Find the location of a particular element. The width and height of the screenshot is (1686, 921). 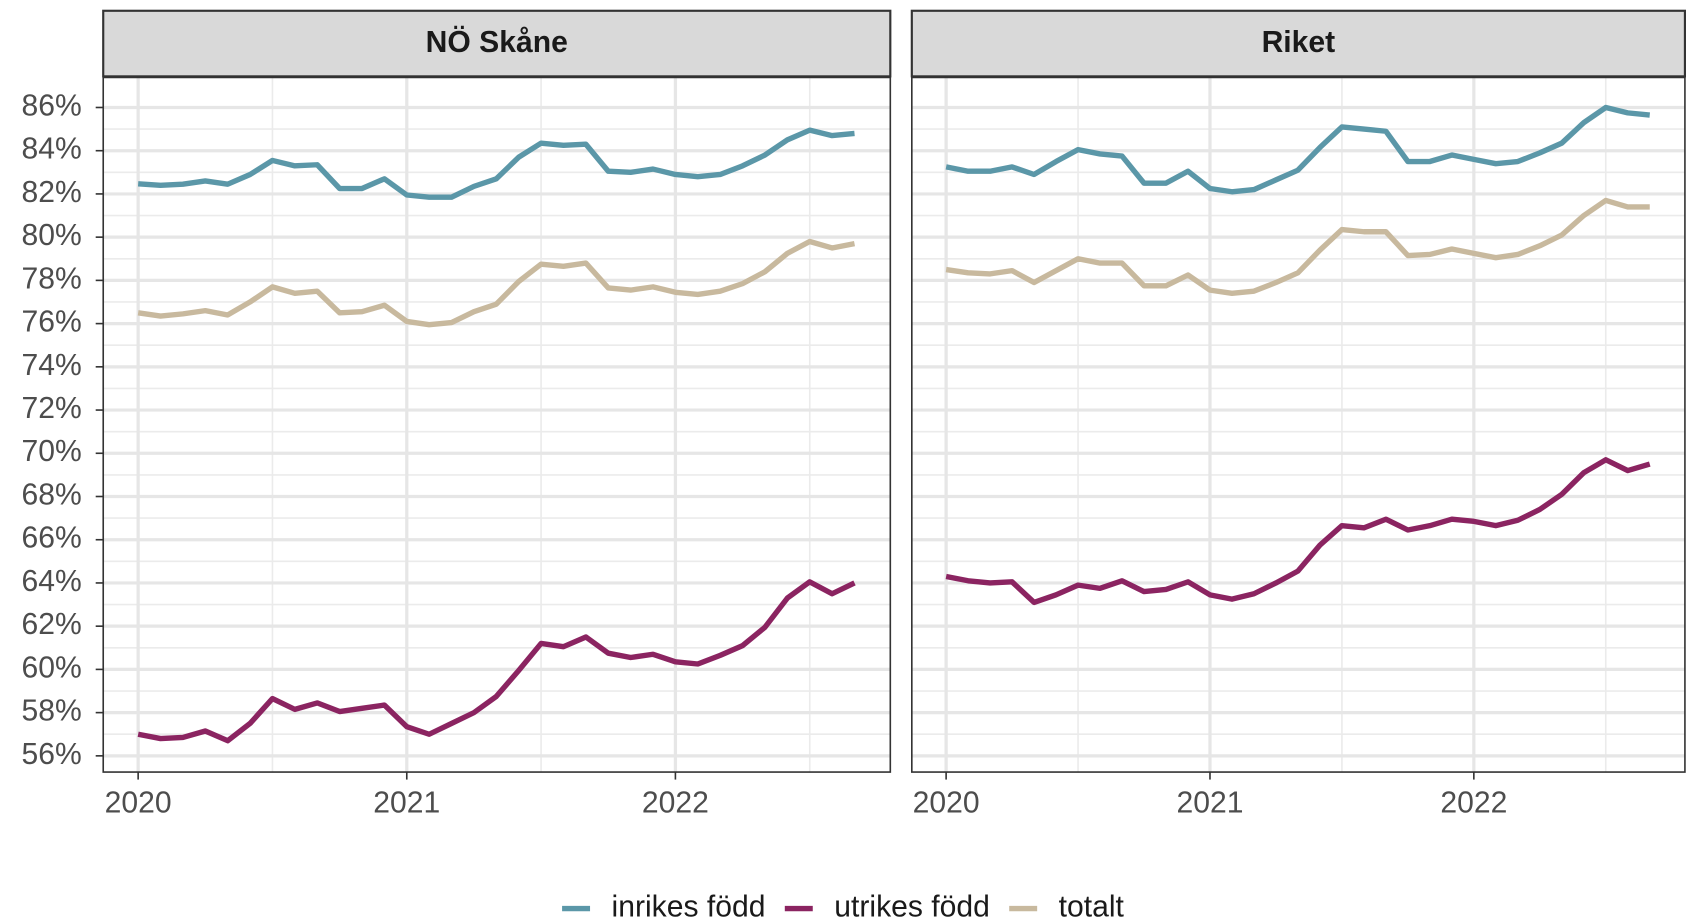

y-tick-label: 64% is located at coordinates (51, 581).